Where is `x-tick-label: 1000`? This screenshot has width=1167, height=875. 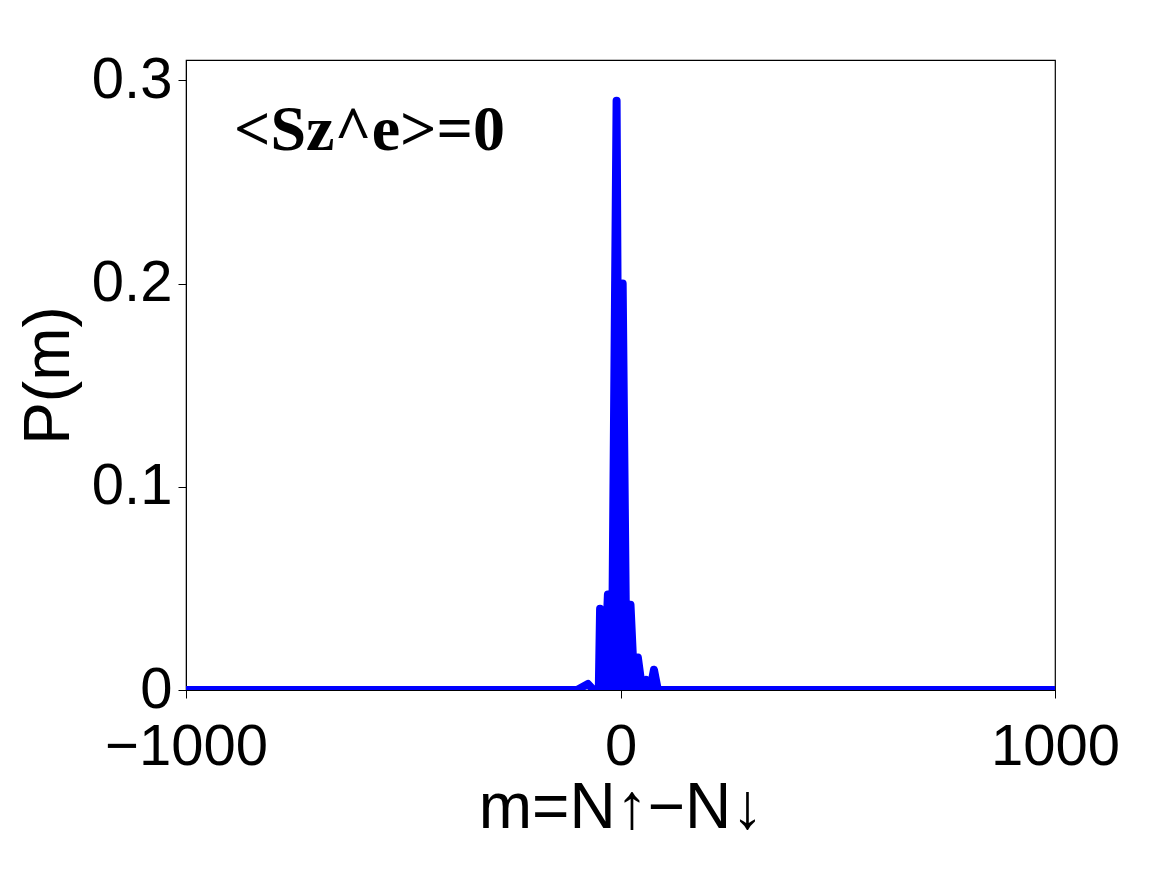
x-tick-label: 1000 is located at coordinates (1055, 744).